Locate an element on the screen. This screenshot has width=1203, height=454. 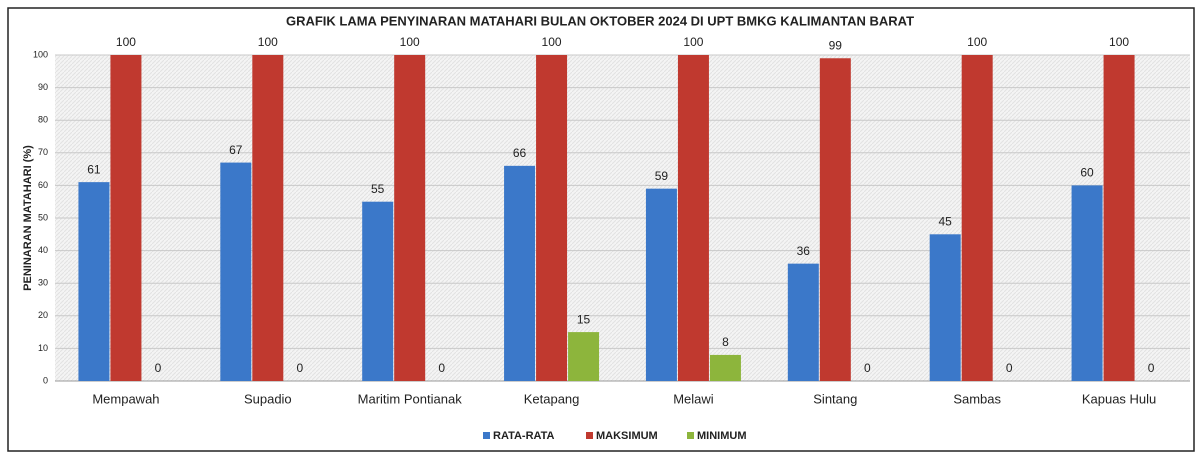
y-tick-label: 60 is located at coordinates (43, 185).